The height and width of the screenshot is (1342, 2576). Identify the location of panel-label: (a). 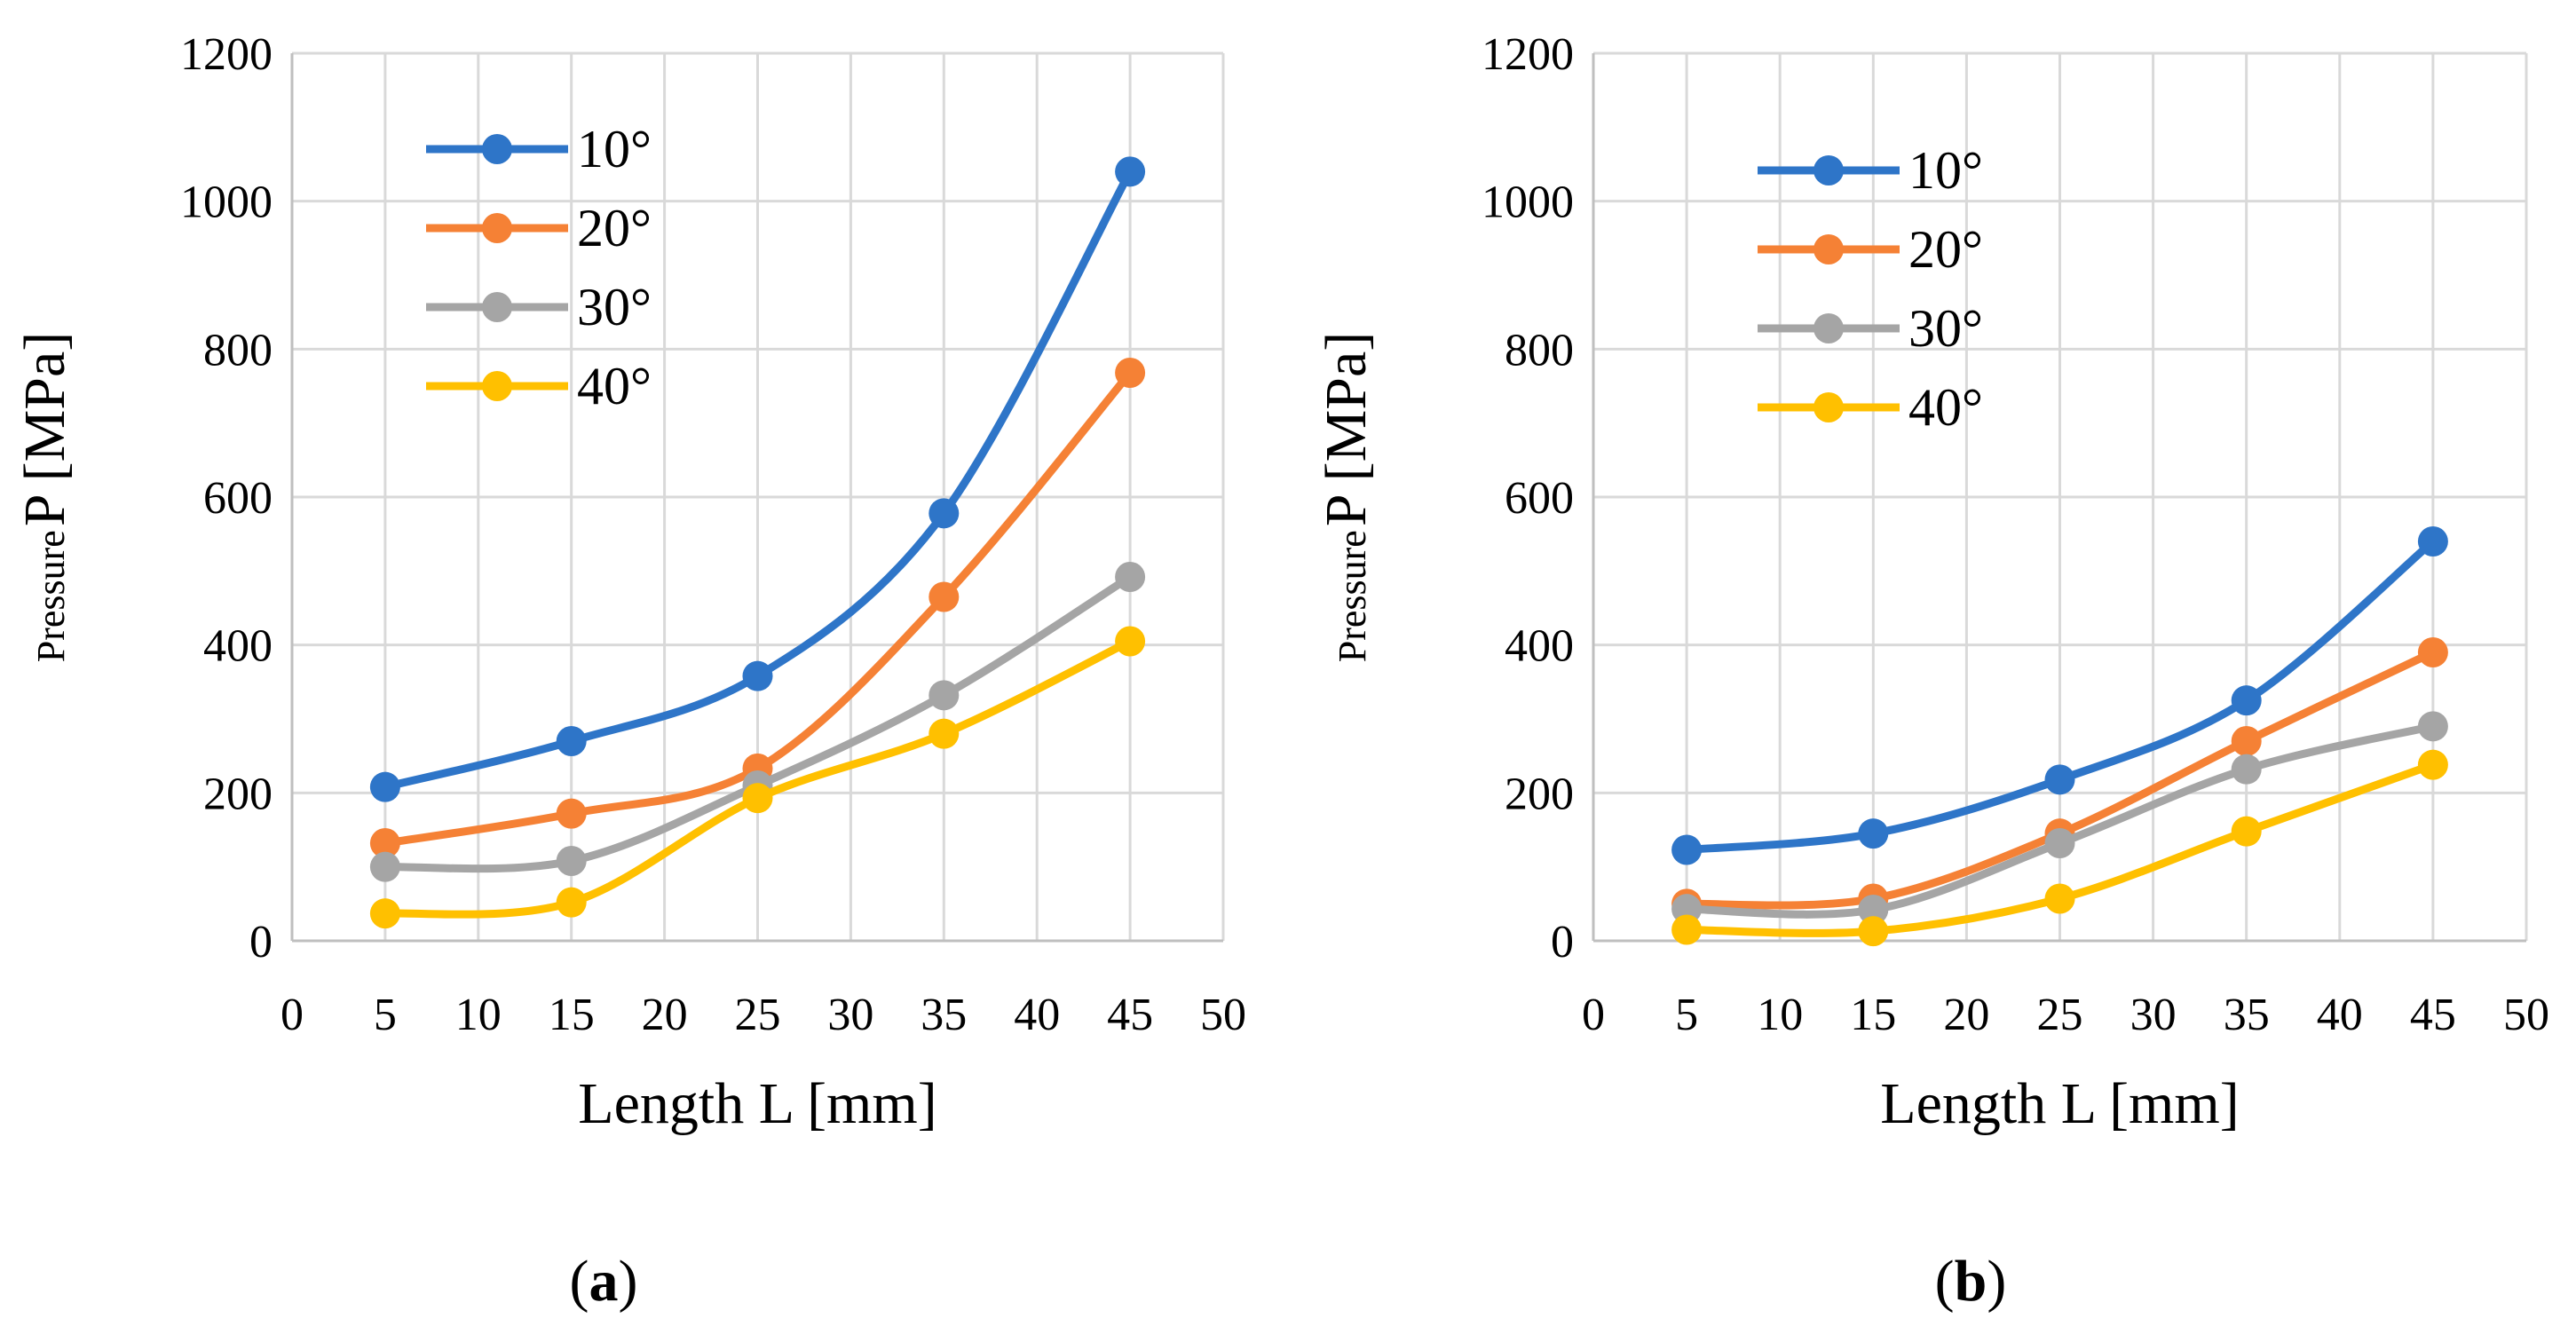
(604, 1281).